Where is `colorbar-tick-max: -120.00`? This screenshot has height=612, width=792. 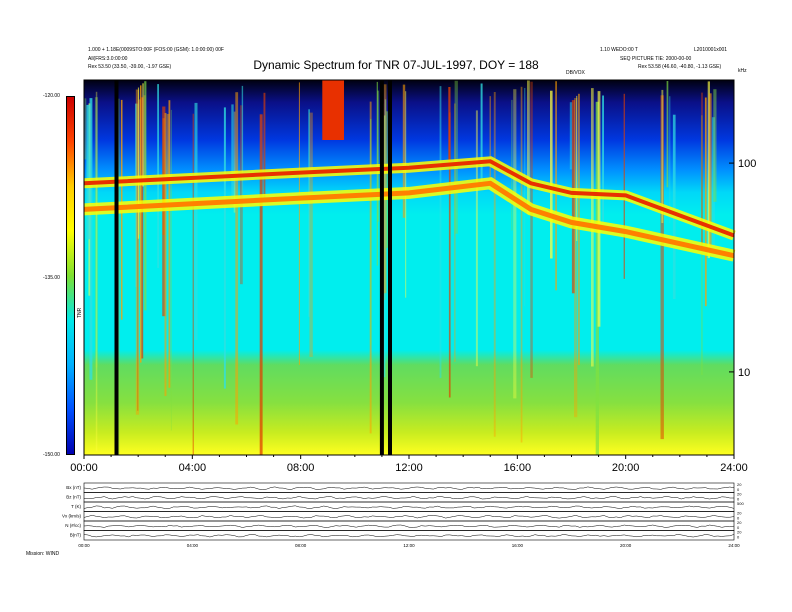 colorbar-tick-max: -120.00 is located at coordinates (51, 96).